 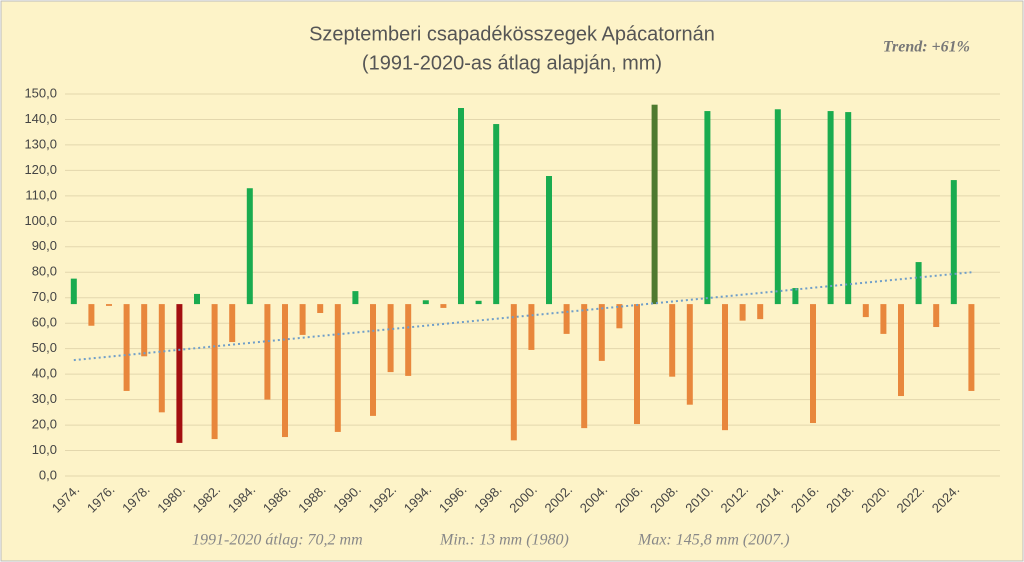 I want to click on y-tick-label: 40,0, so click(x=44, y=373).